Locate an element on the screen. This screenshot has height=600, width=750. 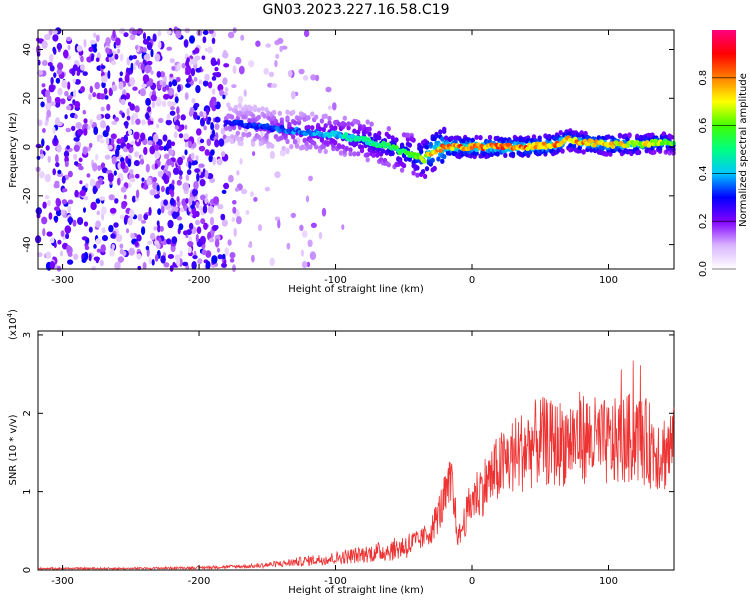
snr-y-tick-label: 0 is located at coordinates (27, 570).